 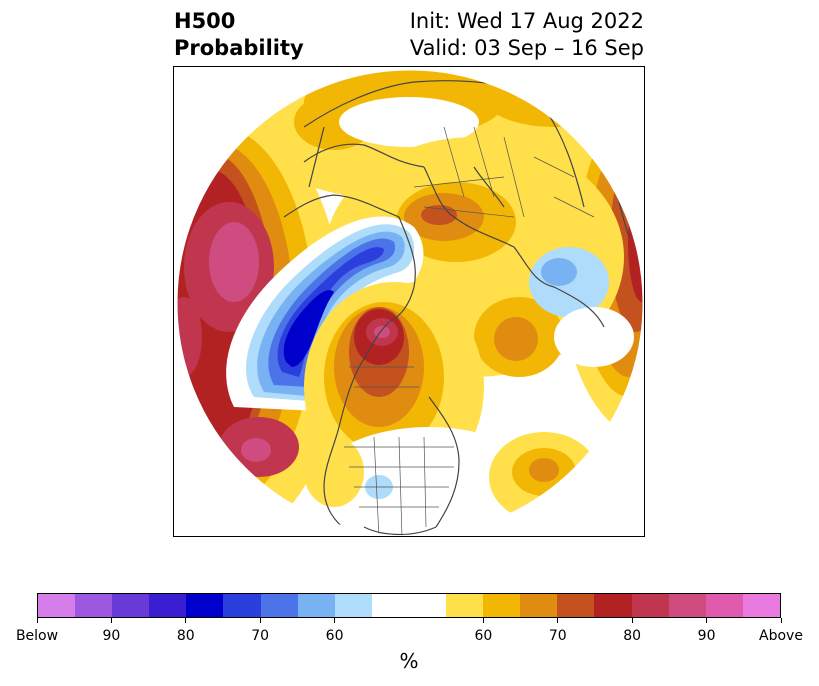 I want to click on title-variable: H500, so click(x=205, y=21).